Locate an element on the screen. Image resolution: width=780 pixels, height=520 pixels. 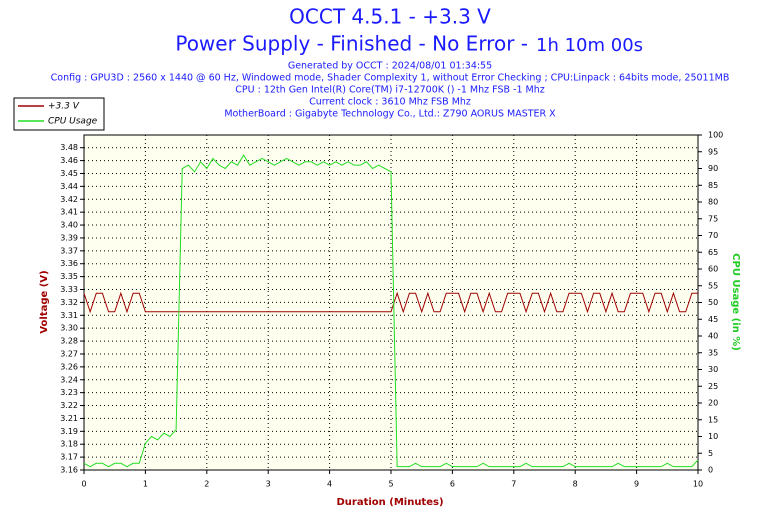
x-tick-label: 7 is located at coordinates (513, 484).